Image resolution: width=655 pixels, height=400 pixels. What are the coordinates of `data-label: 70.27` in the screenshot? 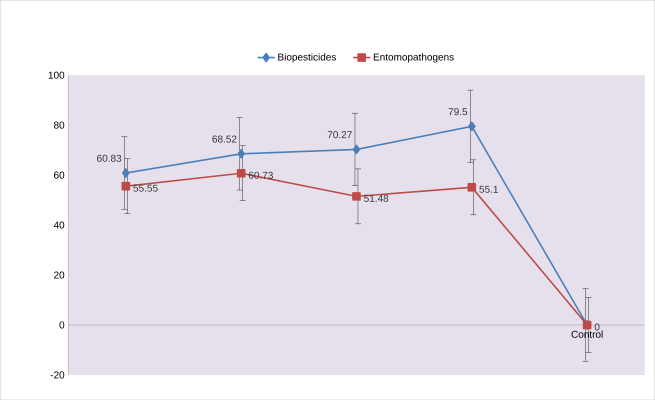 It's located at (340, 134).